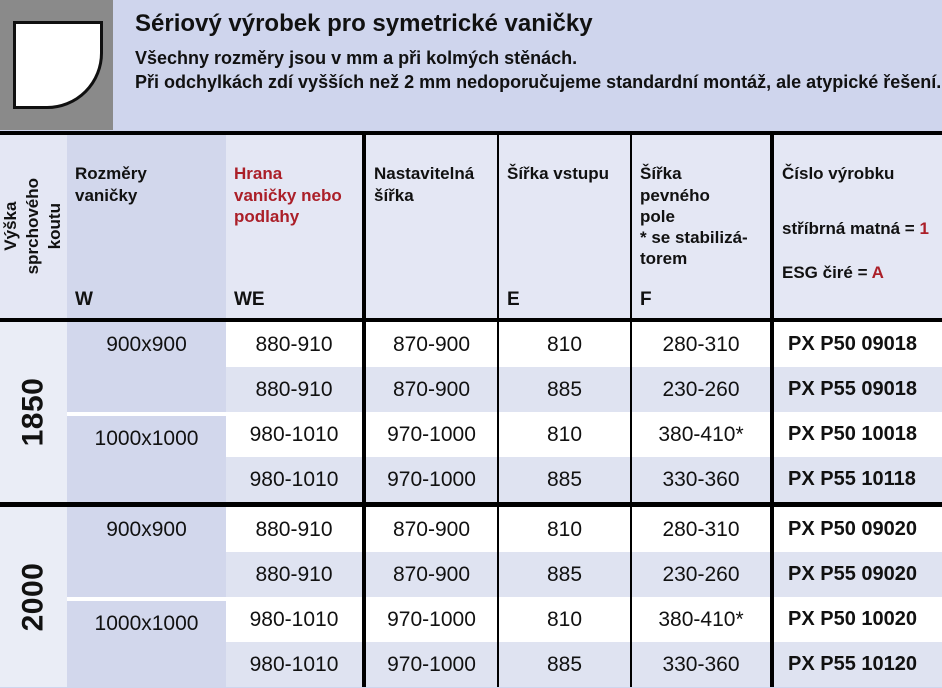 This screenshot has width=942, height=688. I want to click on finish-silver-matte-line: stříbrná matná = 1, so click(858, 228).